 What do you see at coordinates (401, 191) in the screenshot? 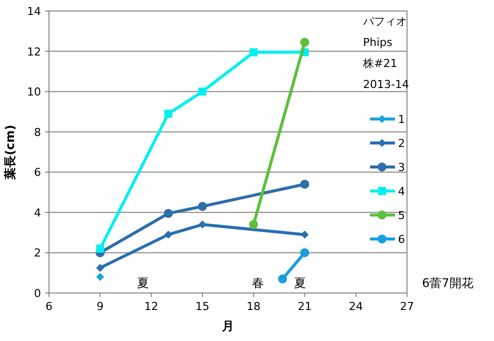
I see `legend-label: 4` at bounding box center [401, 191].